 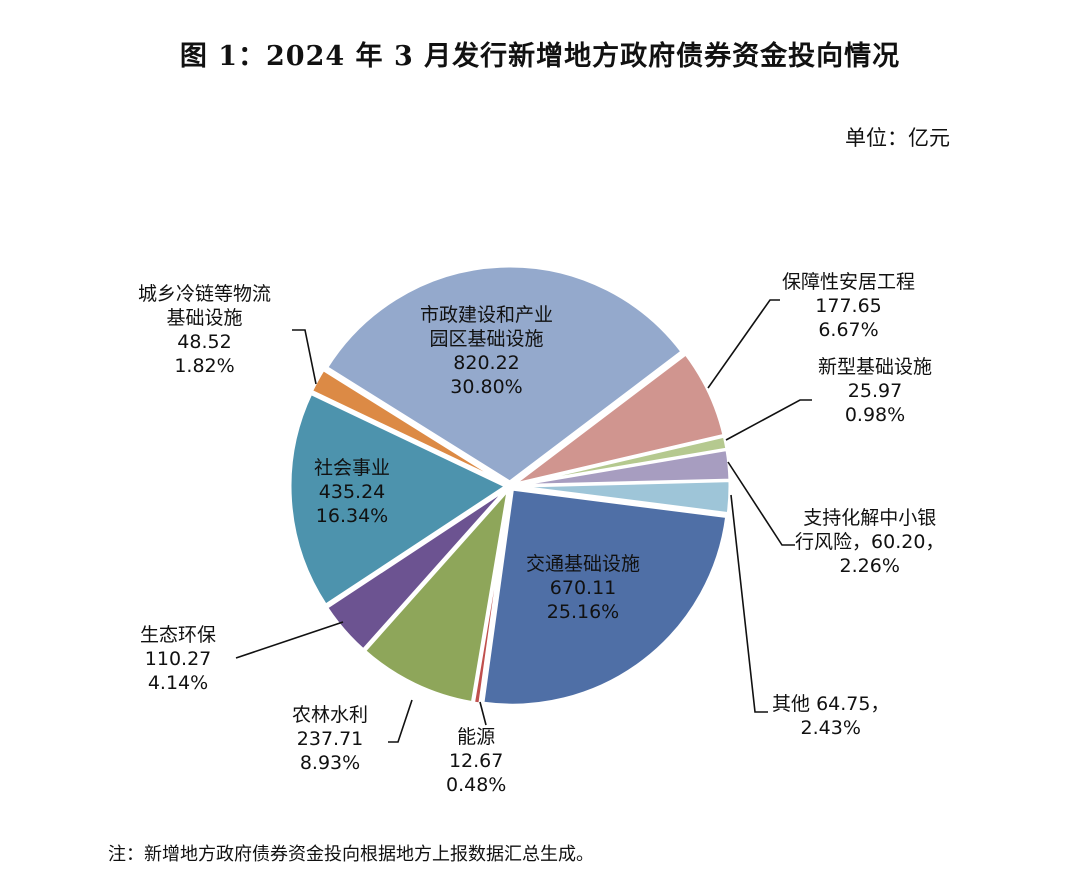 I want to click on slice-label-nonglin: 农林水利 237.71 8.93%, so click(x=330, y=739).